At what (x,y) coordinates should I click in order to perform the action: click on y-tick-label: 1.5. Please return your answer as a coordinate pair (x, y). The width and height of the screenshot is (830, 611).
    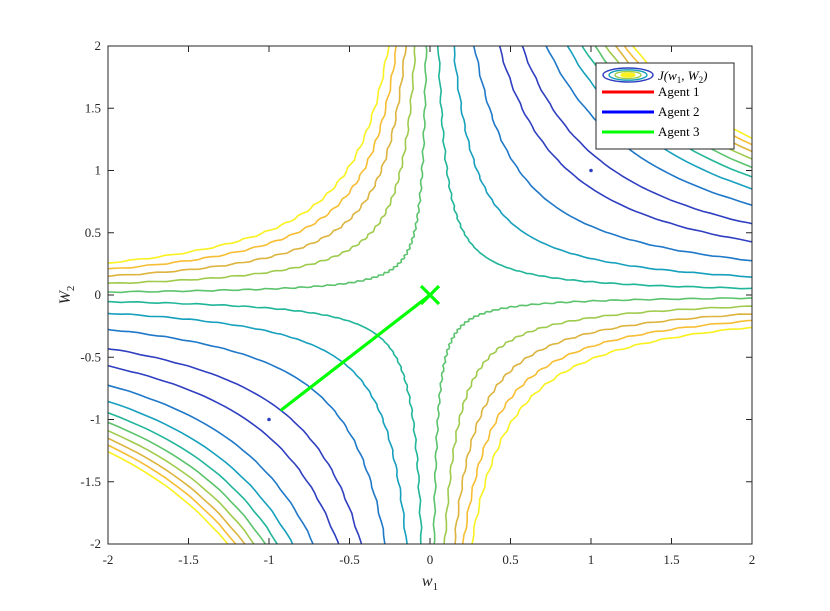
    Looking at the image, I should click on (93, 107).